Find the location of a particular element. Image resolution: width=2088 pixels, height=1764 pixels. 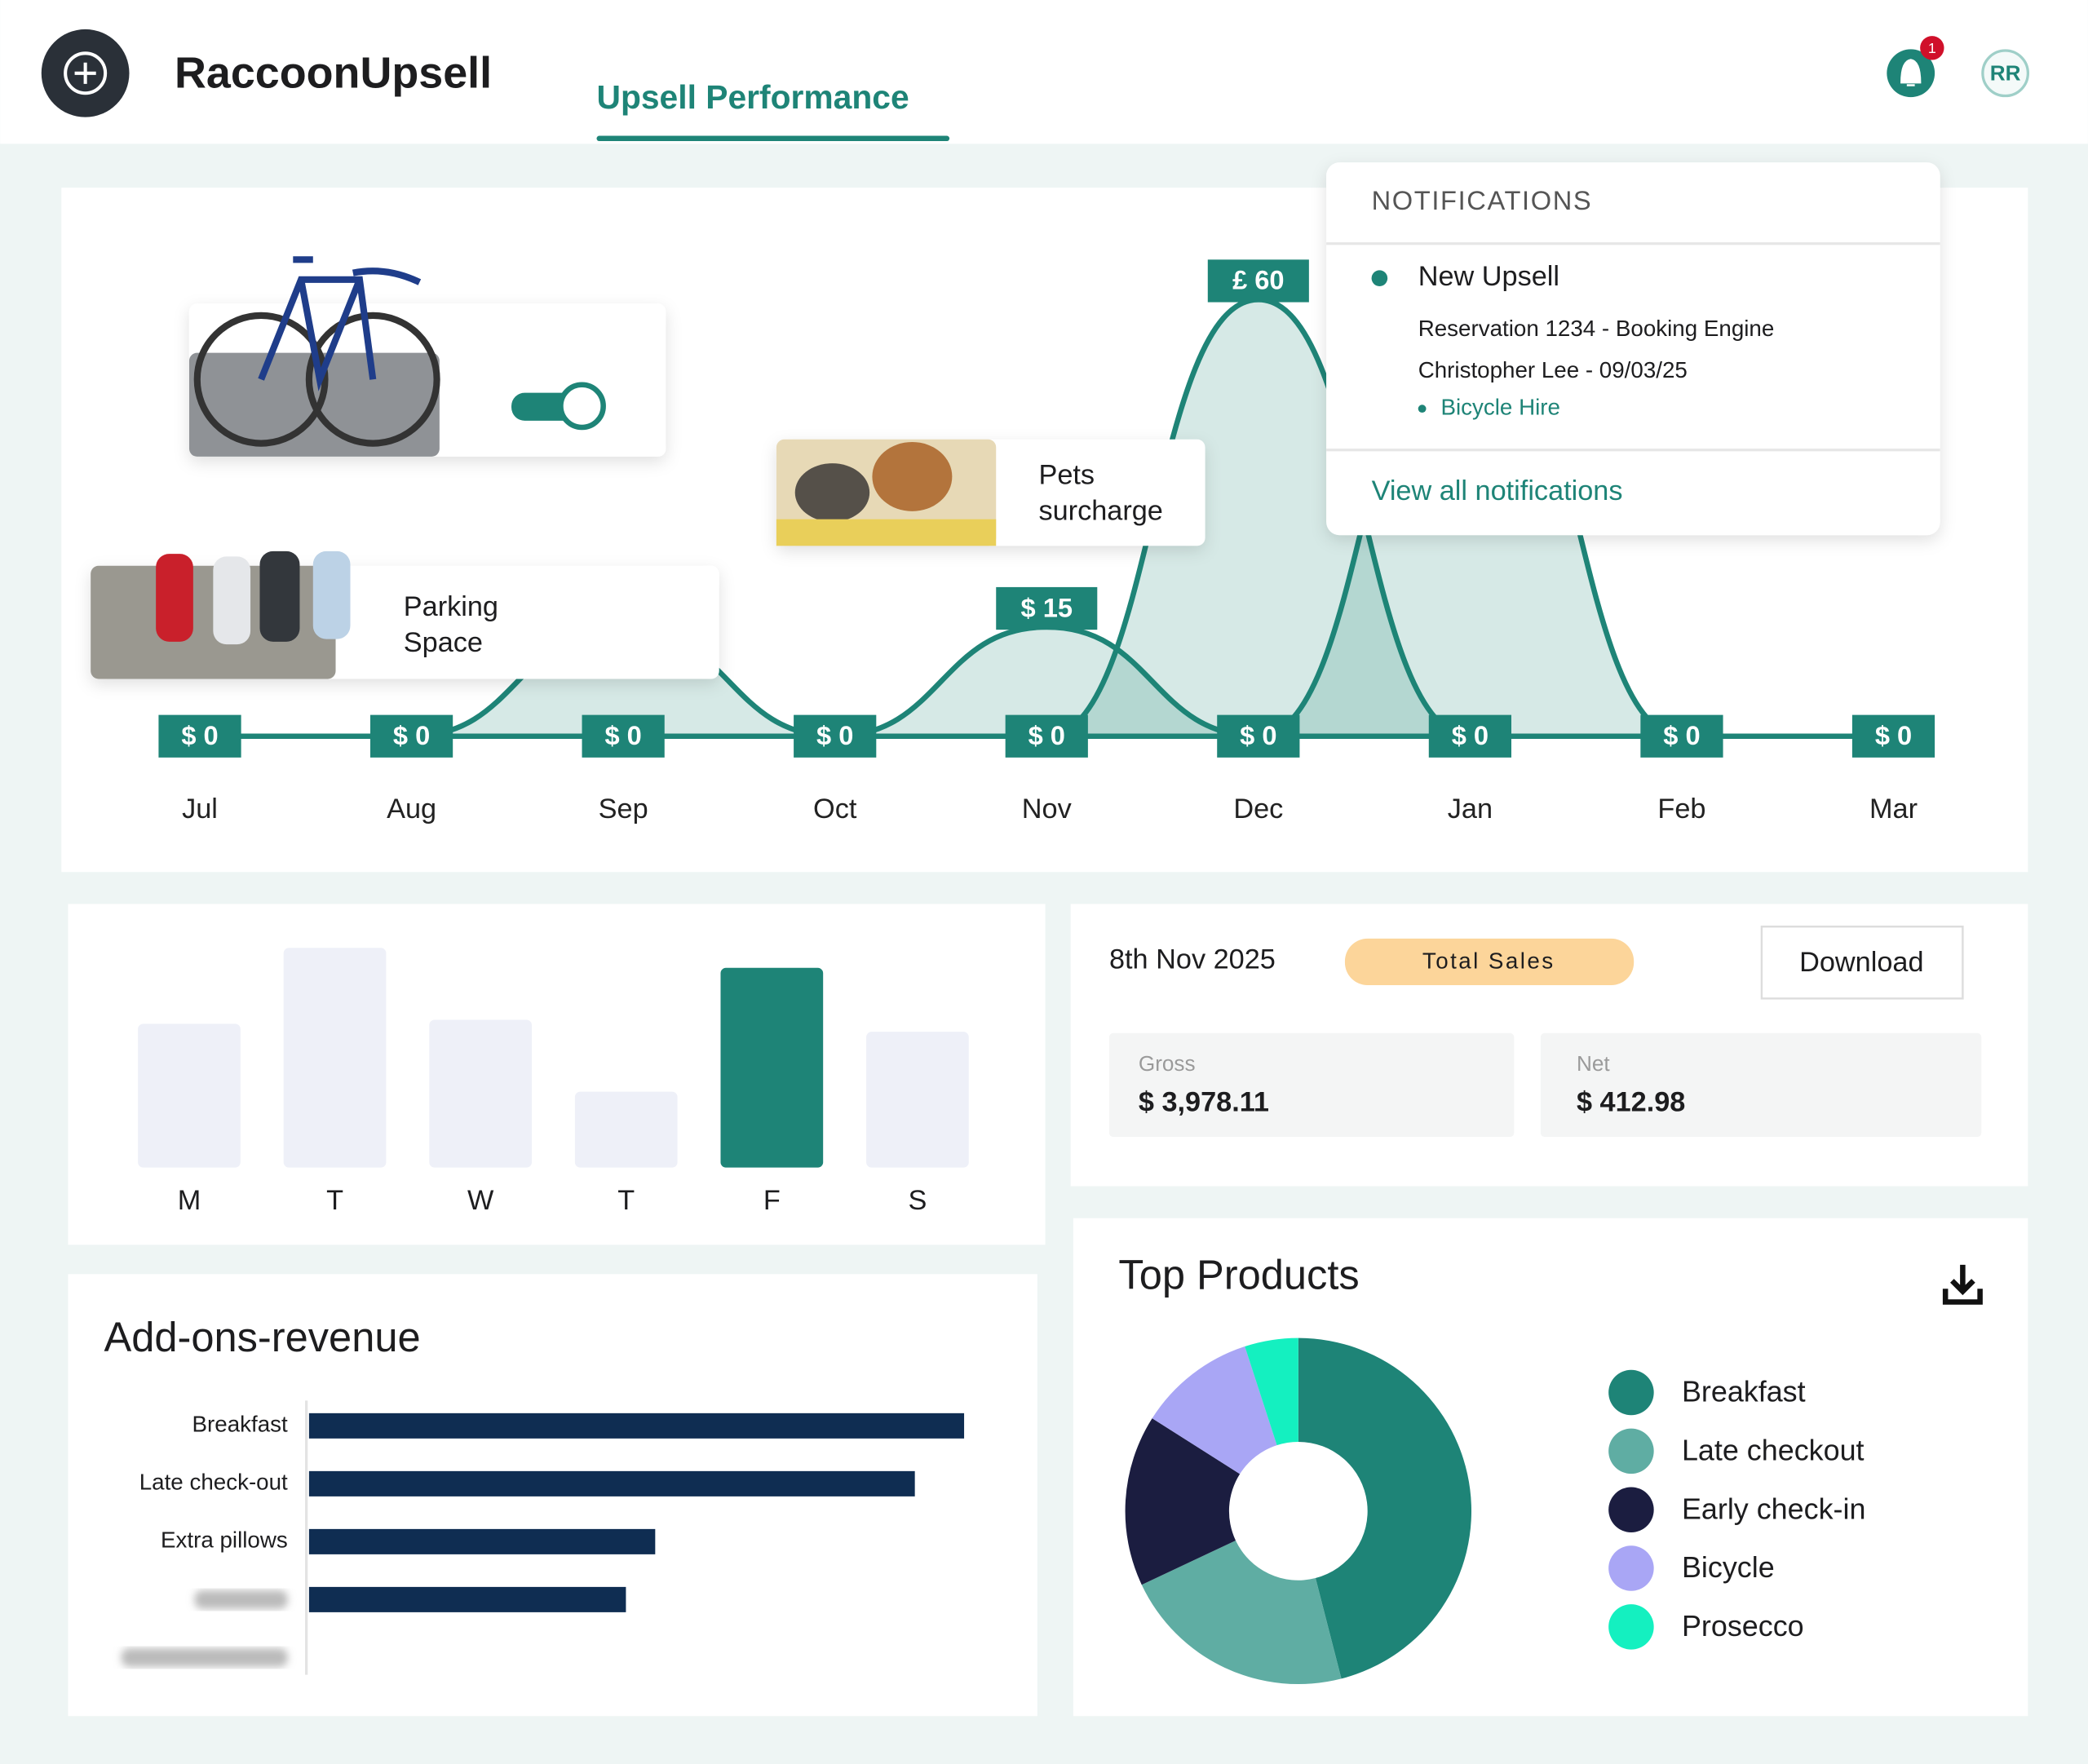

notifications-panel is located at coordinates (1633, 349).